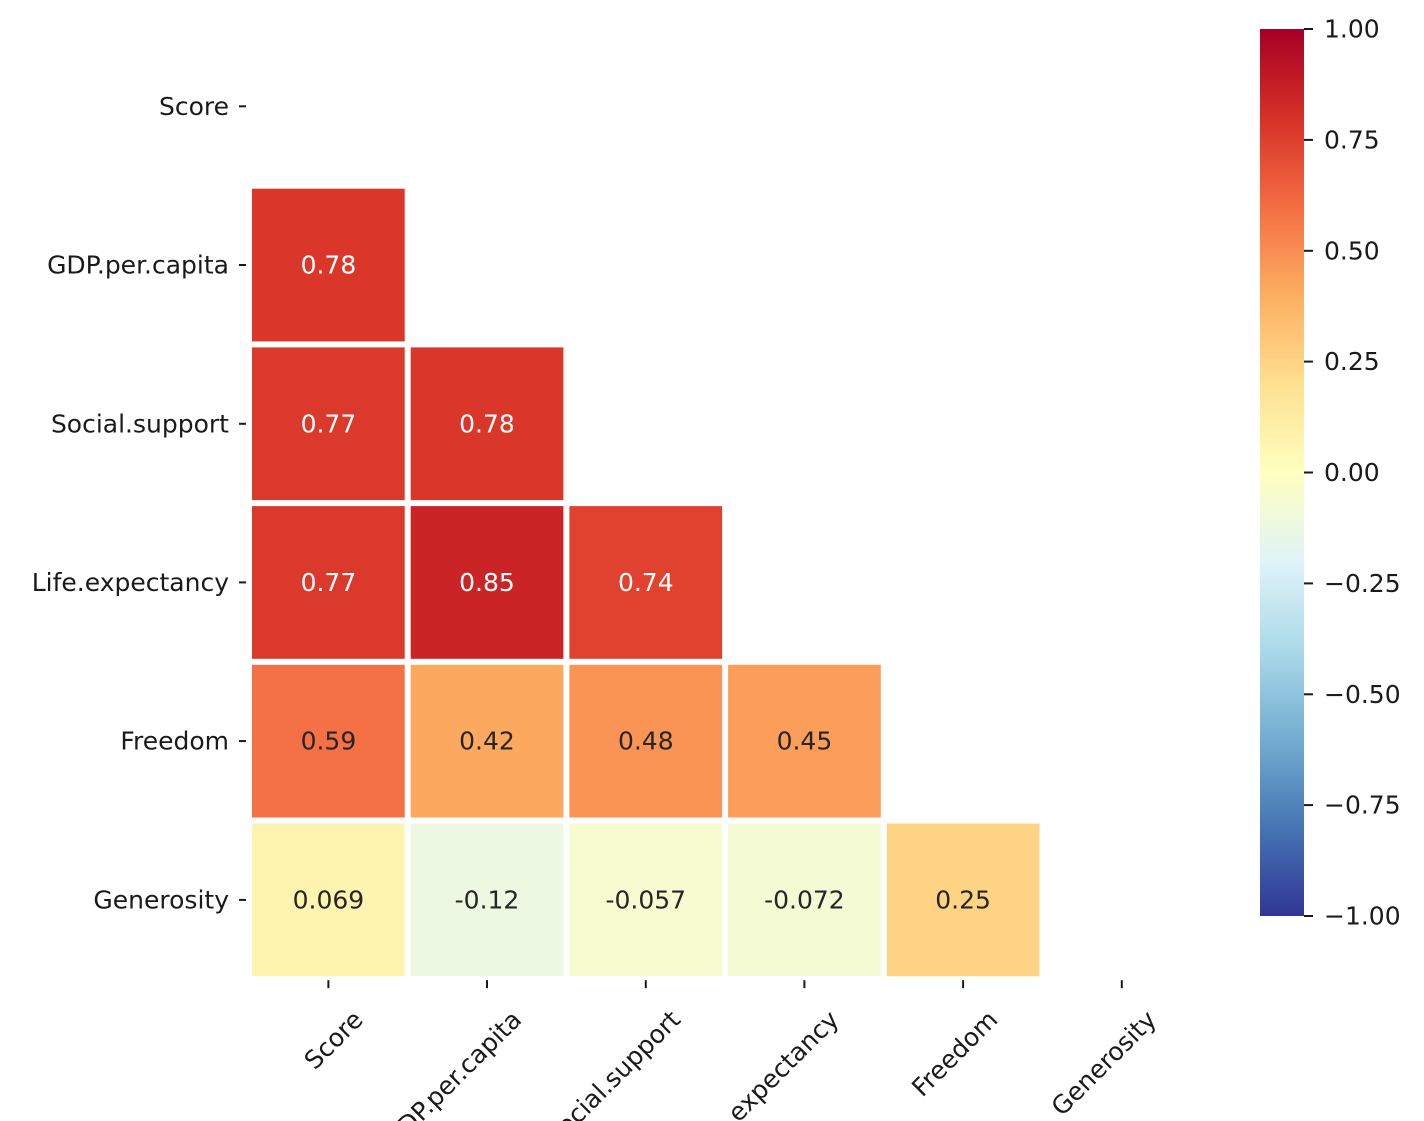 The width and height of the screenshot is (1424, 1121). I want to click on heatmap-cell-freedom-gdp-per-capita, so click(487, 741).